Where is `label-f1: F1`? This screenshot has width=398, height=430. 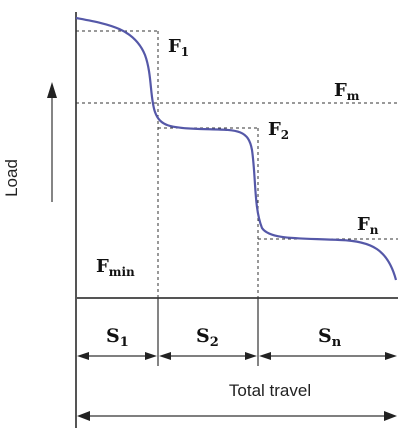 label-f1: F1 is located at coordinates (178, 47).